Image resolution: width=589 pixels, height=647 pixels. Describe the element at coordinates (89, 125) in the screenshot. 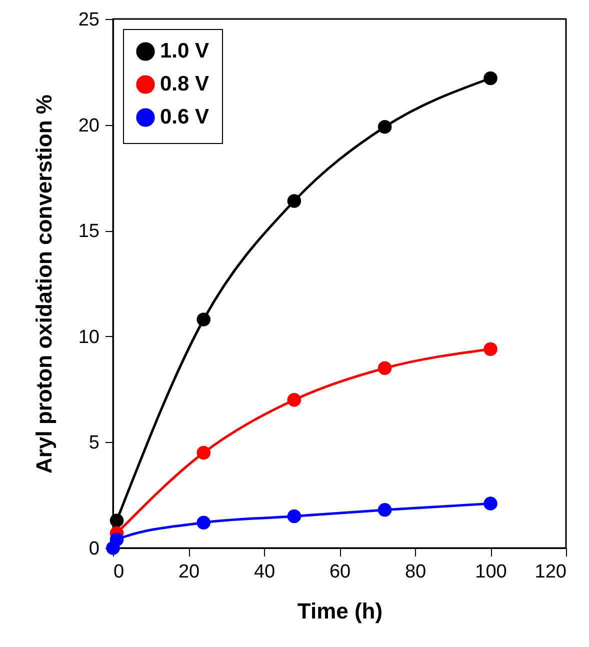

I see `y-tick-label: 20` at that location.